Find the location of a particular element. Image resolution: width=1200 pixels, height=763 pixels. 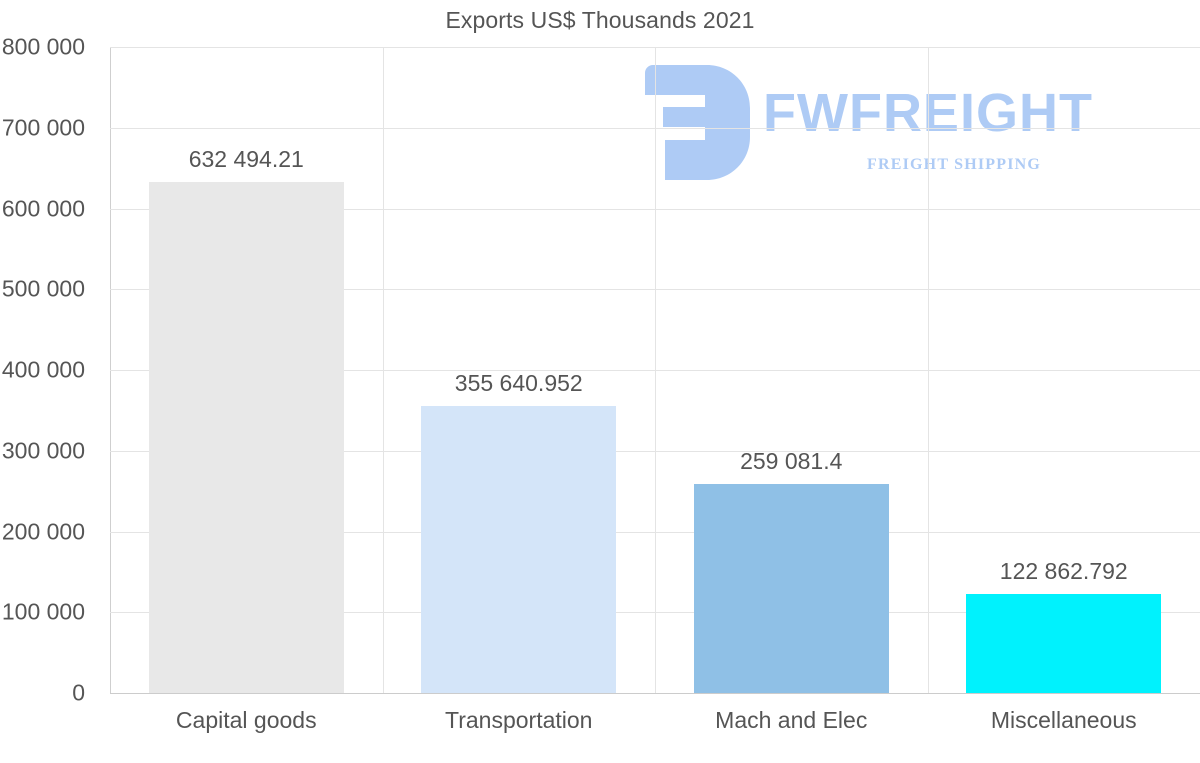

bar-value-label: 259 081.4 is located at coordinates (791, 460).